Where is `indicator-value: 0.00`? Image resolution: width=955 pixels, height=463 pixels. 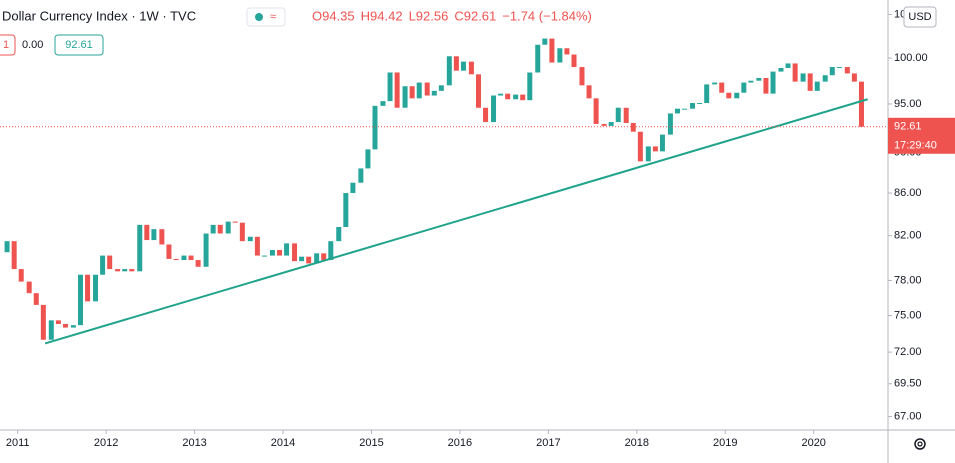
indicator-value: 0.00 is located at coordinates (32, 45).